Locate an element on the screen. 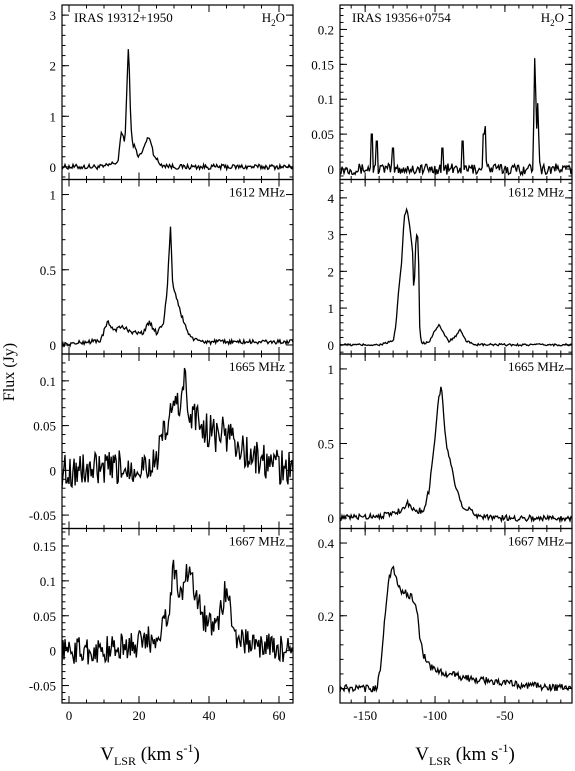 This screenshot has width=575, height=771. x-tick-label: 0 is located at coordinates (69, 715).